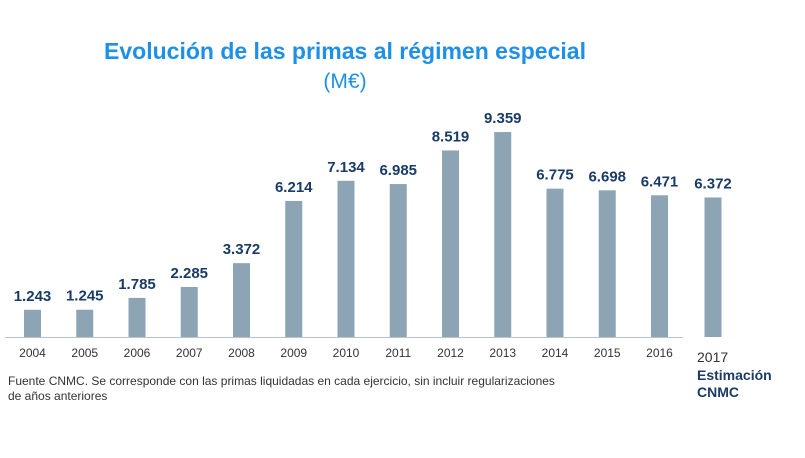 This screenshot has width=805, height=458. Describe the element at coordinates (345, 81) in the screenshot. I see `chart-subtitle: (M€)` at that location.